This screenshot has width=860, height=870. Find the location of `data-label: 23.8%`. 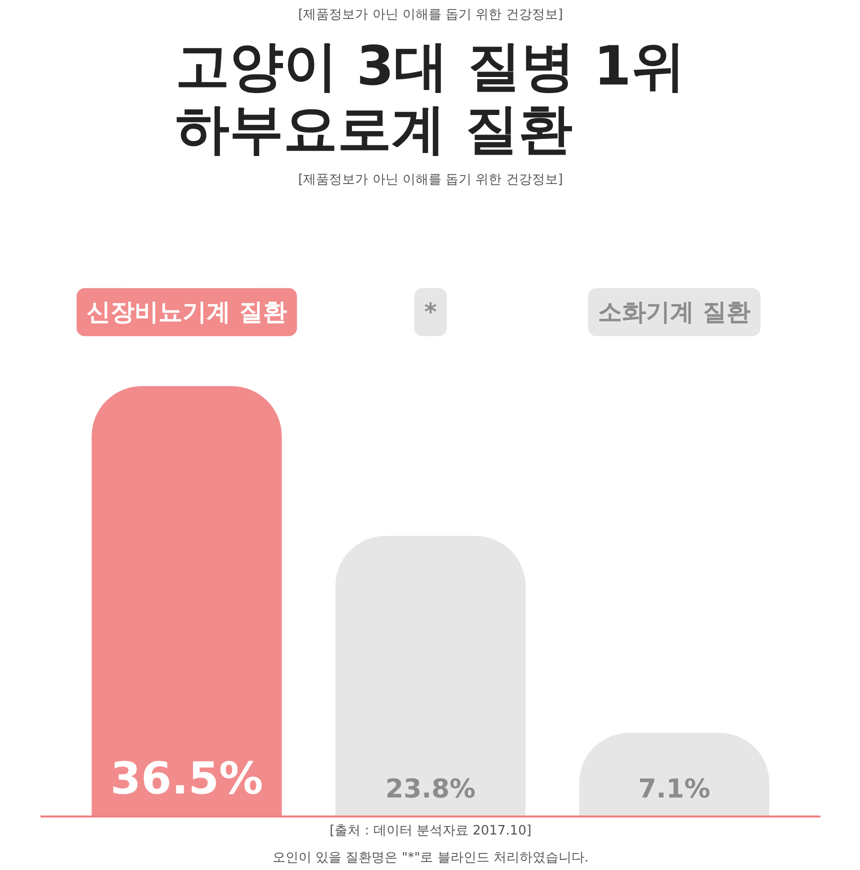

data-label: 23.8% is located at coordinates (430, 789).